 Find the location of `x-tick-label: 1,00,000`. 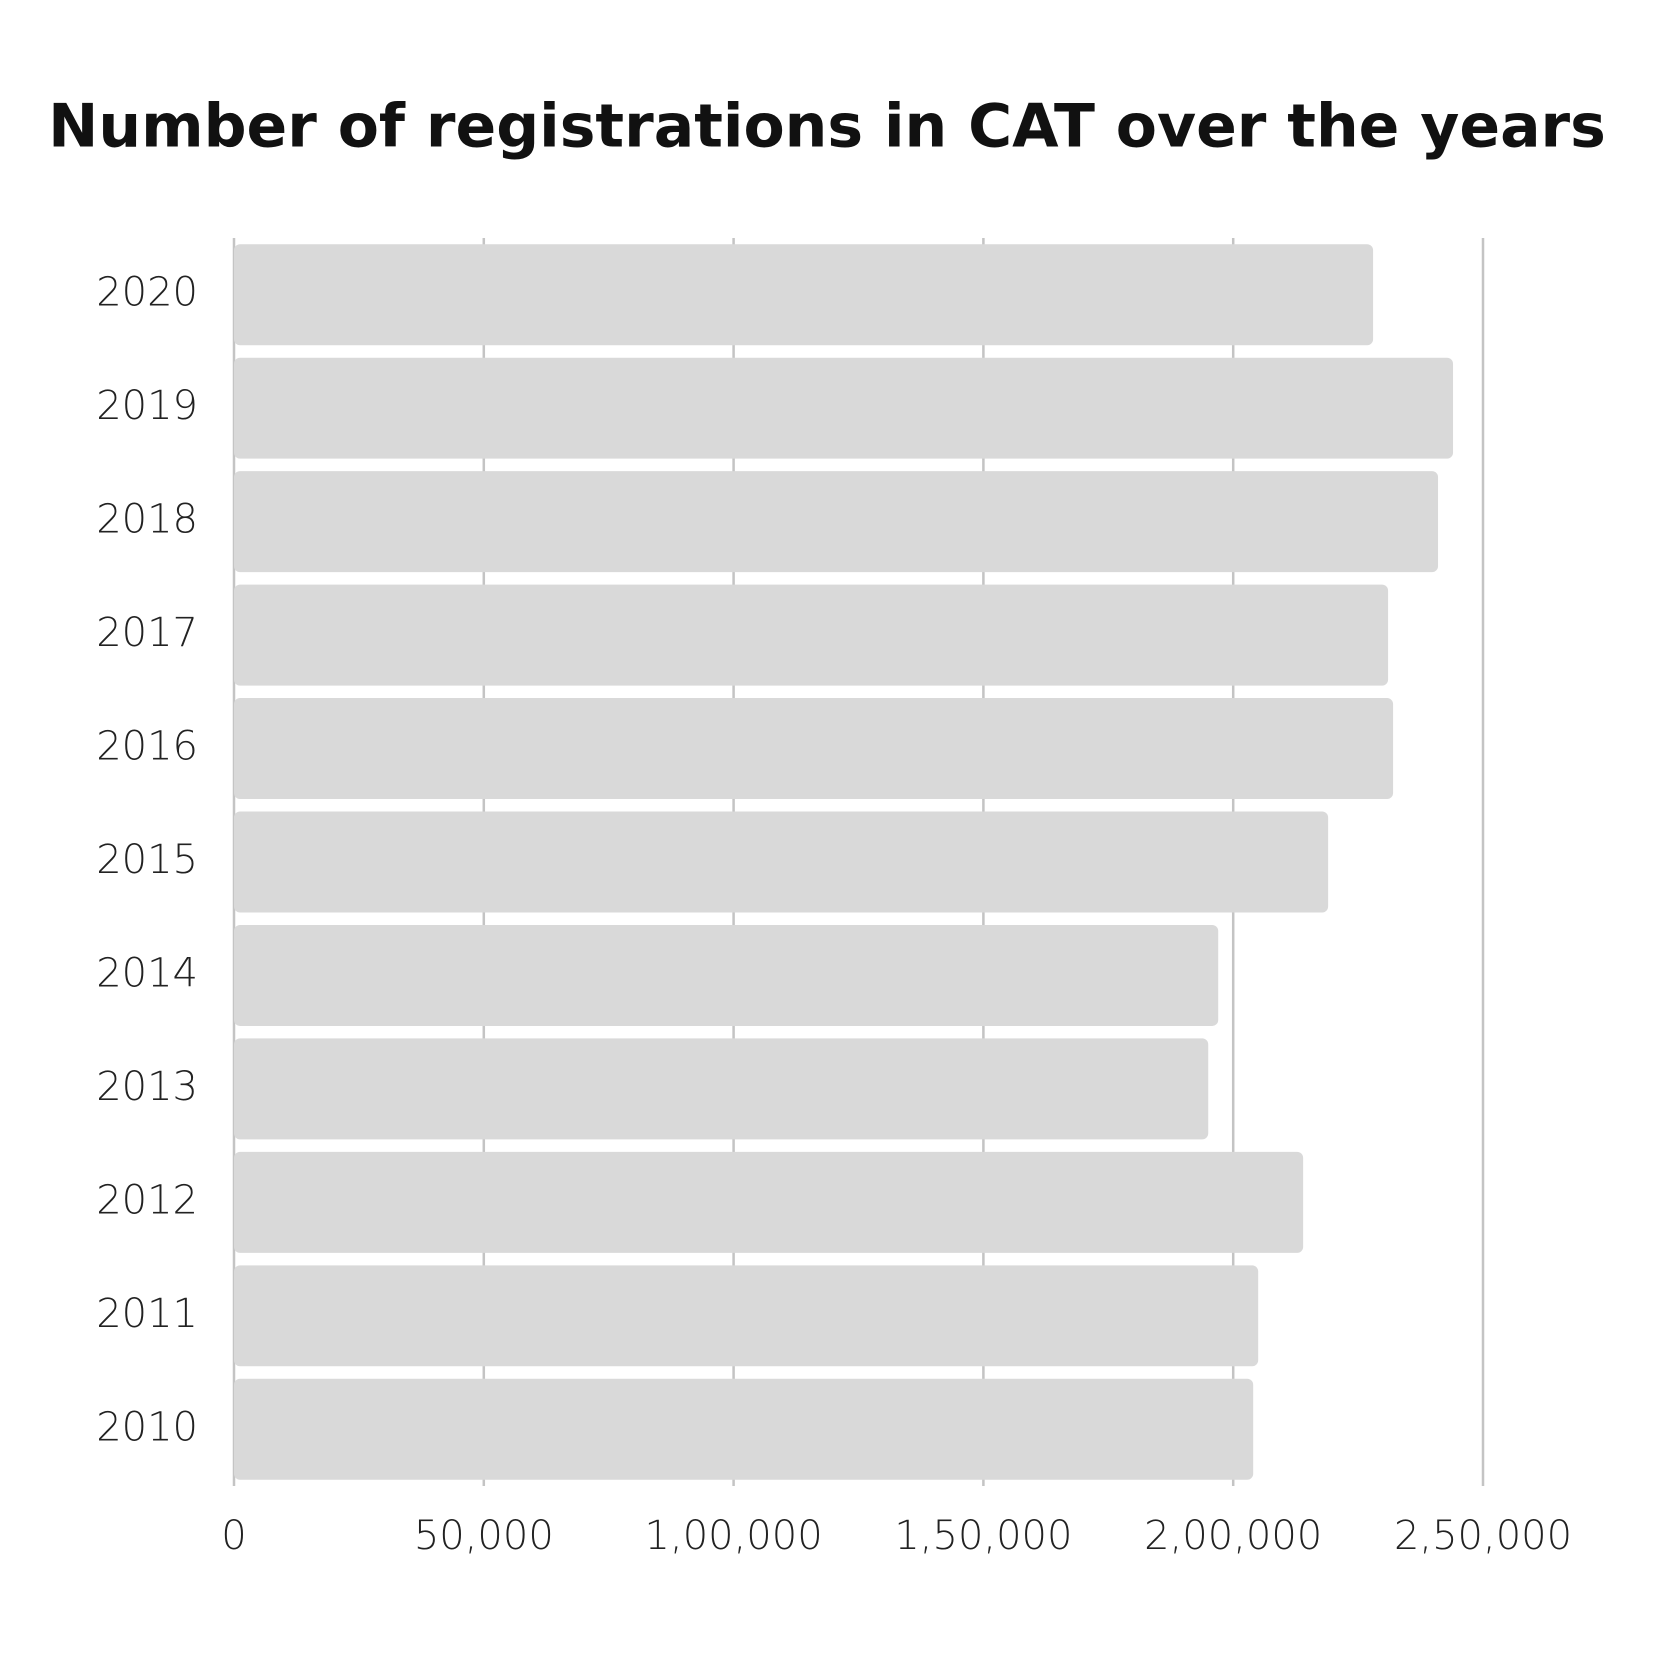

x-tick-label: 1,00,000 is located at coordinates (734, 1536).